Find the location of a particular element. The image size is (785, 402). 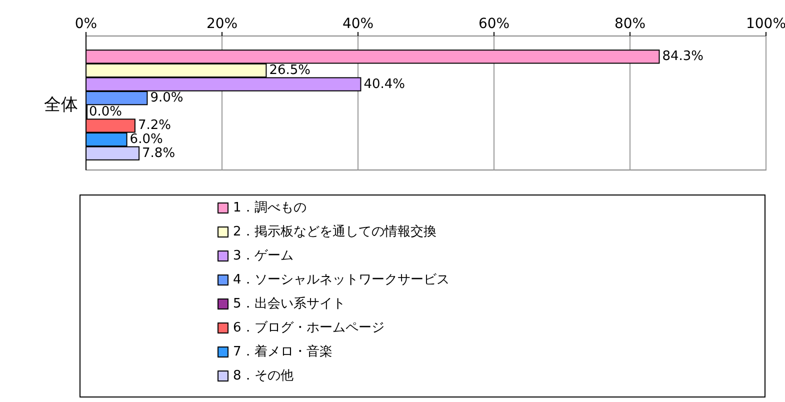

legend-label: 3．ゲーム is located at coordinates (263, 256).